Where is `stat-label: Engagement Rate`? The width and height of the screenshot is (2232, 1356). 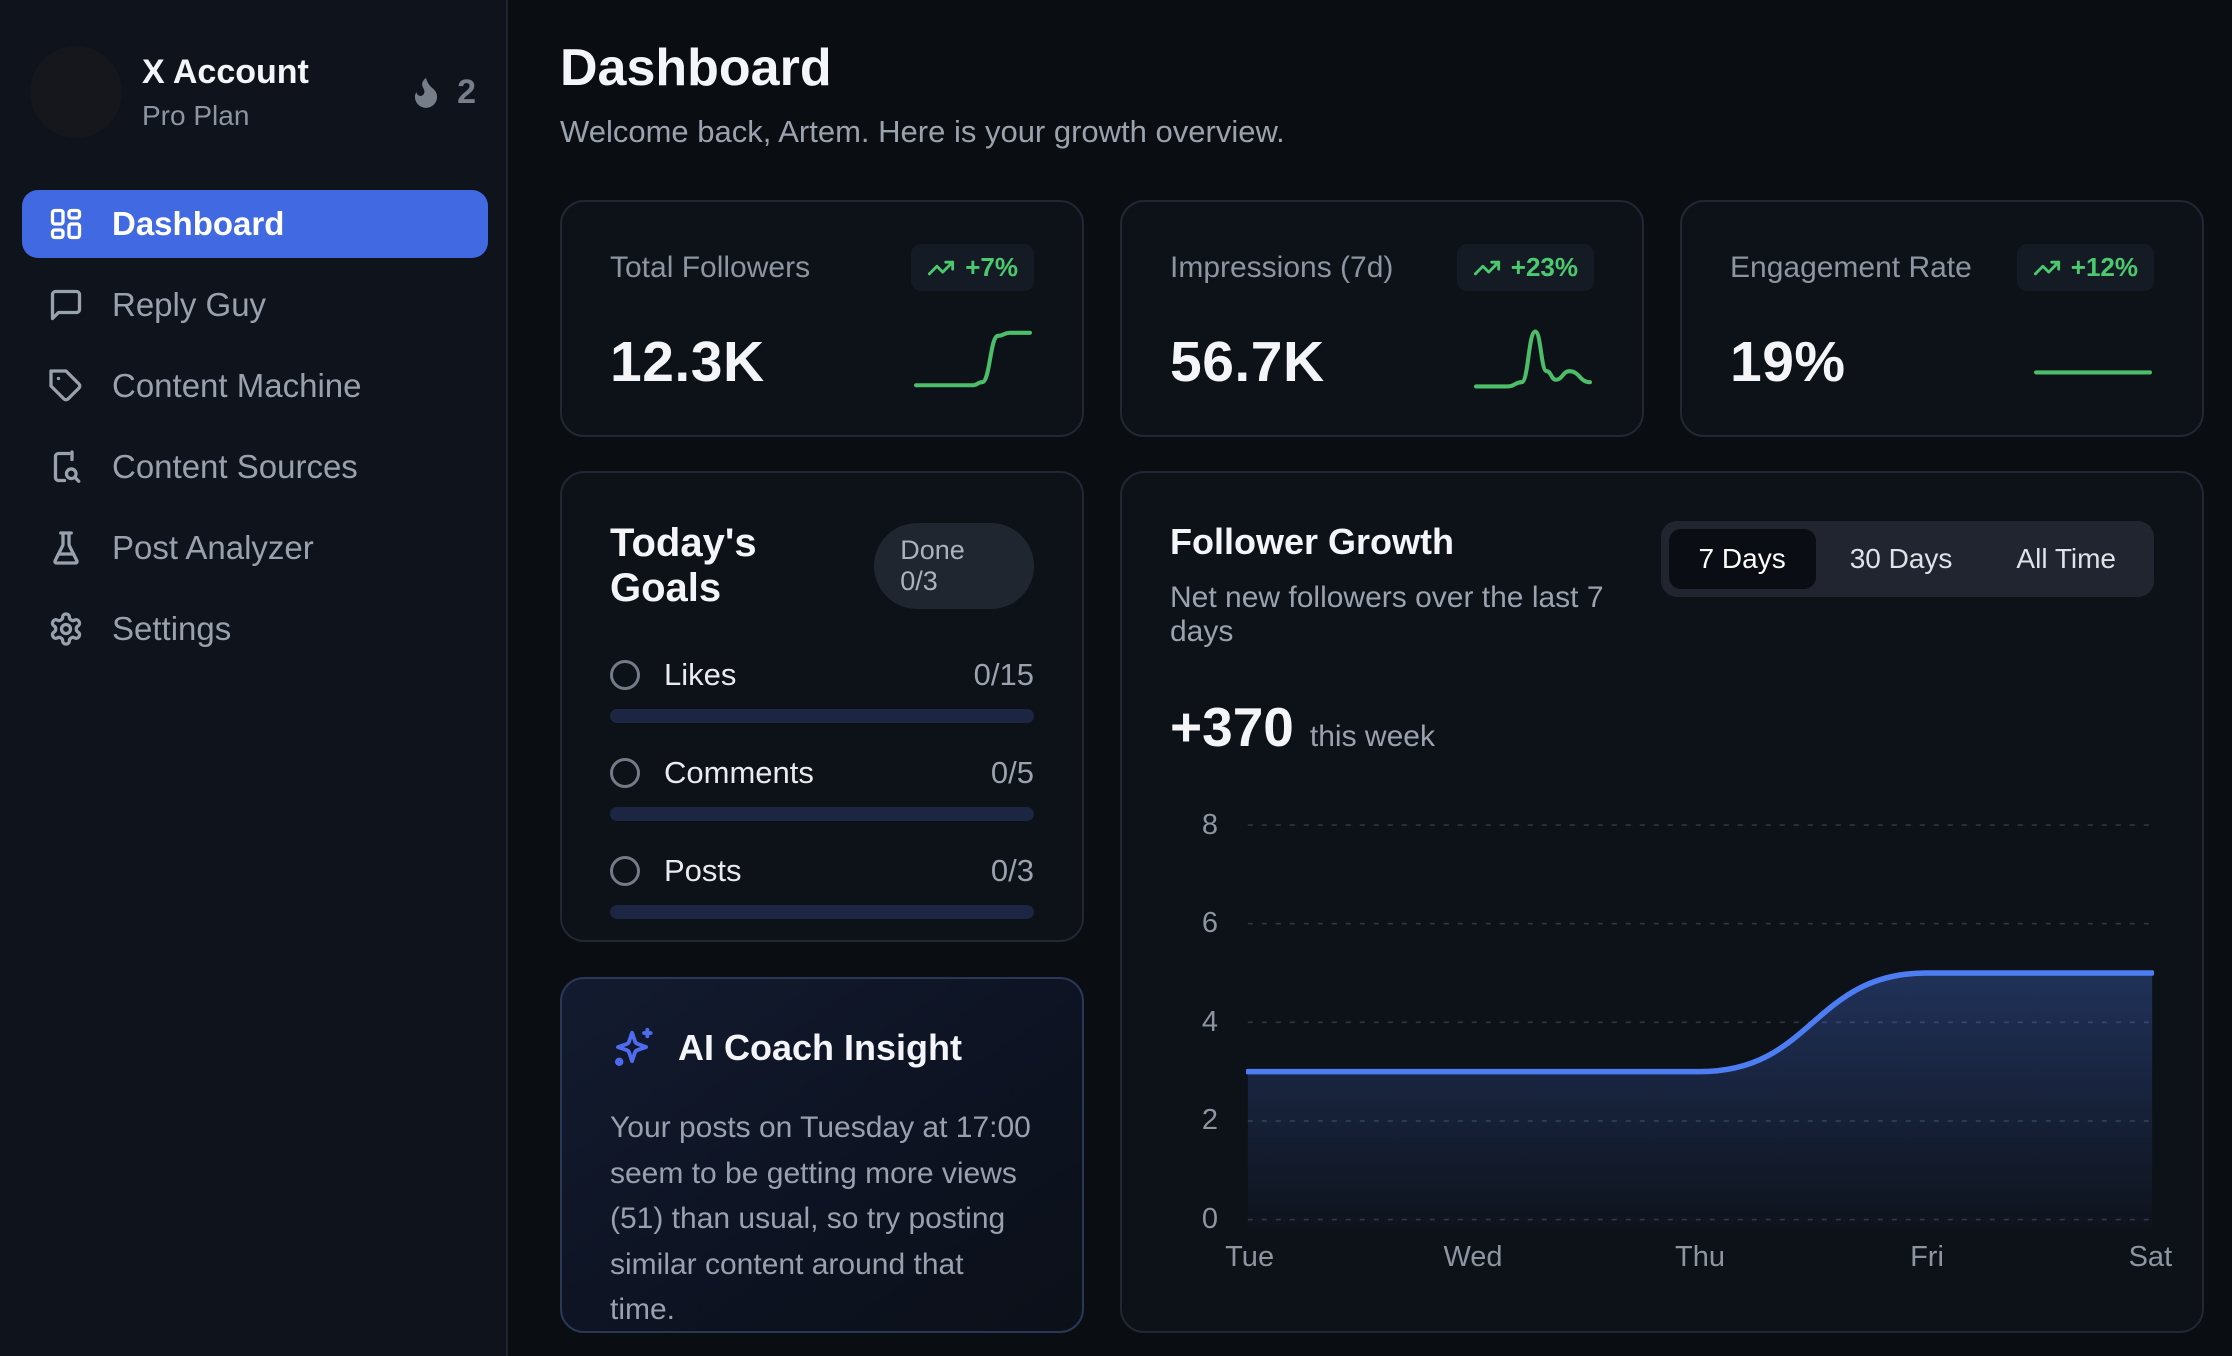 stat-label: Engagement Rate is located at coordinates (1851, 267).